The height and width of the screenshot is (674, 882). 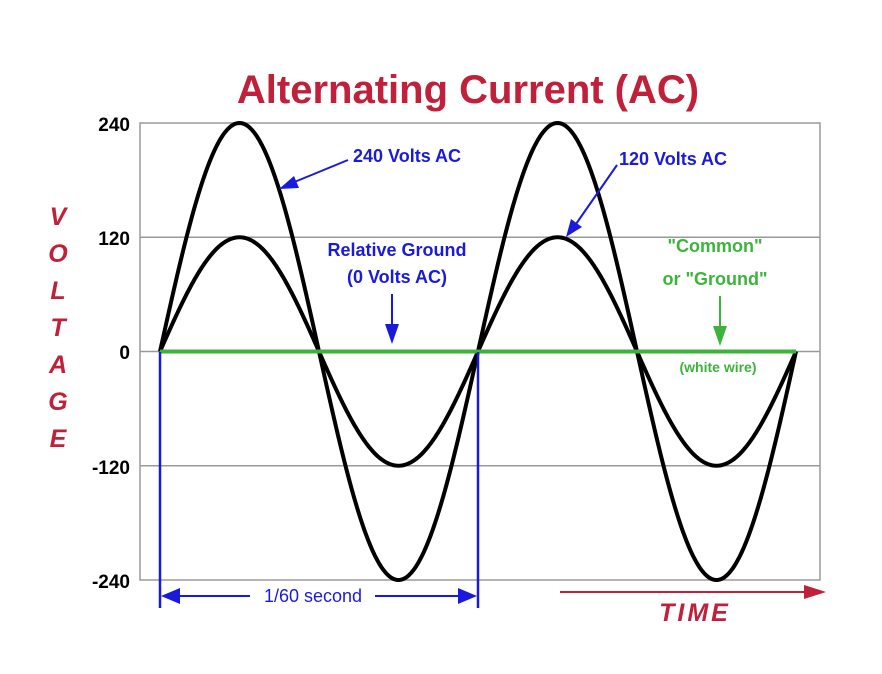 I want to click on annotation-ground-line2: (0 Volts AC), so click(x=397, y=277).